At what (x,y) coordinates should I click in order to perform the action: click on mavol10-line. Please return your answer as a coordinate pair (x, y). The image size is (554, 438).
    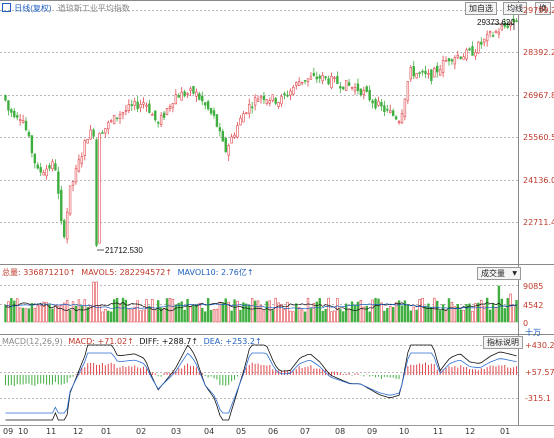
    Looking at the image, I should click on (261, 306).